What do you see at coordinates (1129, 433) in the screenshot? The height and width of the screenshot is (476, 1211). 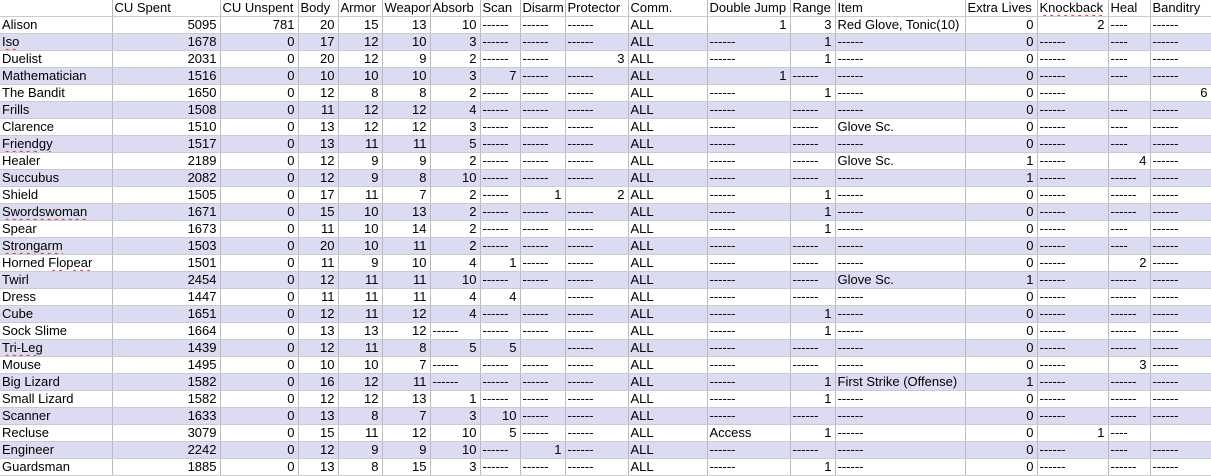 I see `cell: ----` at bounding box center [1129, 433].